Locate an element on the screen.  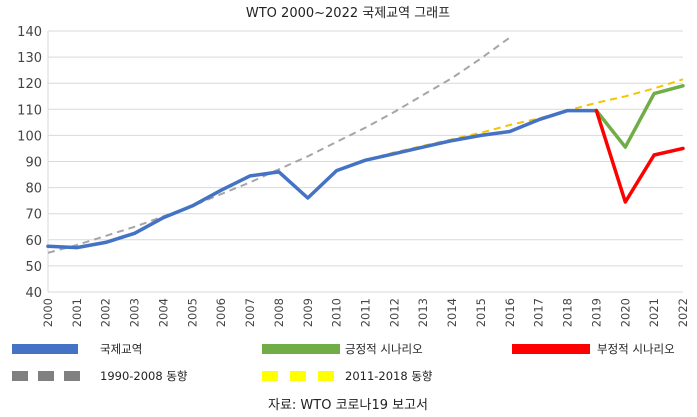
x-tick-label: 2015 is located at coordinates (481, 312).